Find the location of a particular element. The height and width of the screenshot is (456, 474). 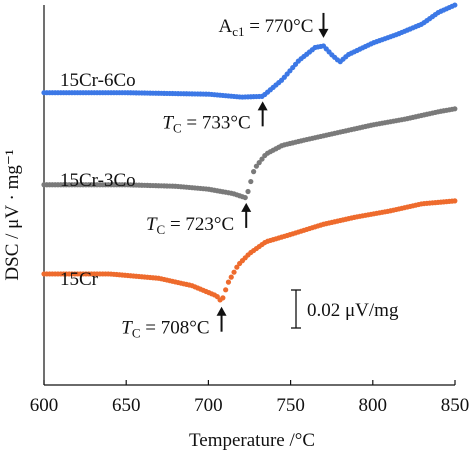

annotation-label: TC = 708°C is located at coordinates (165, 329).